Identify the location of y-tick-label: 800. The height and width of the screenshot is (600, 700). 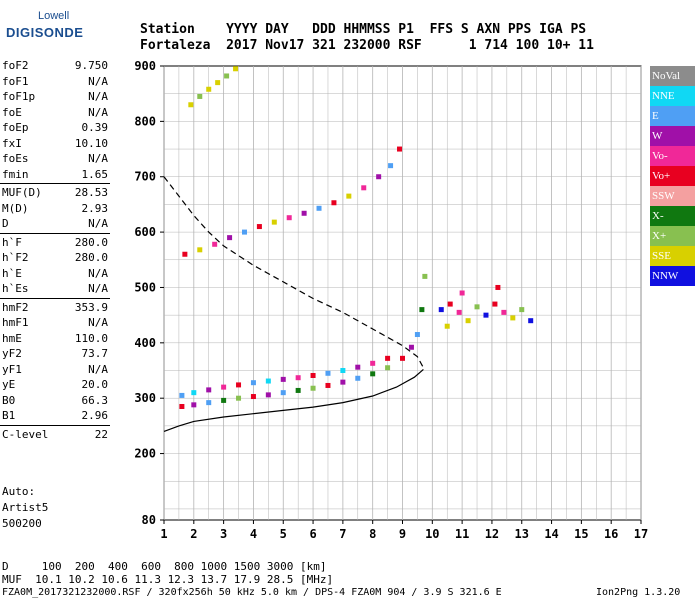
(145, 121).